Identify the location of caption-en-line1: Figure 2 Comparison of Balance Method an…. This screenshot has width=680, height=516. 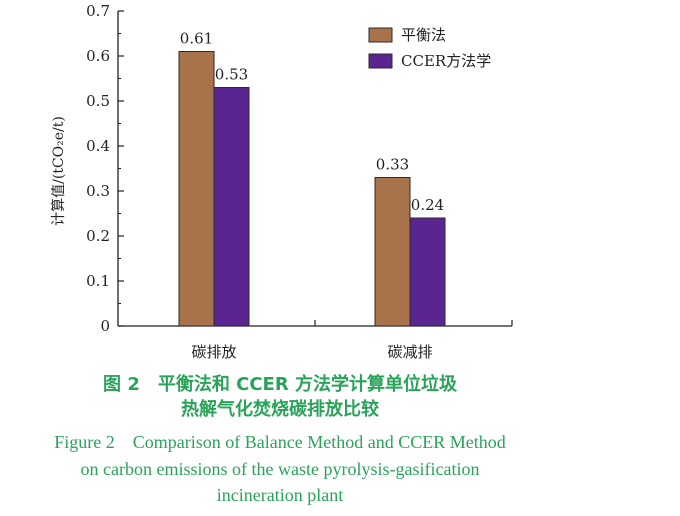
(280, 442).